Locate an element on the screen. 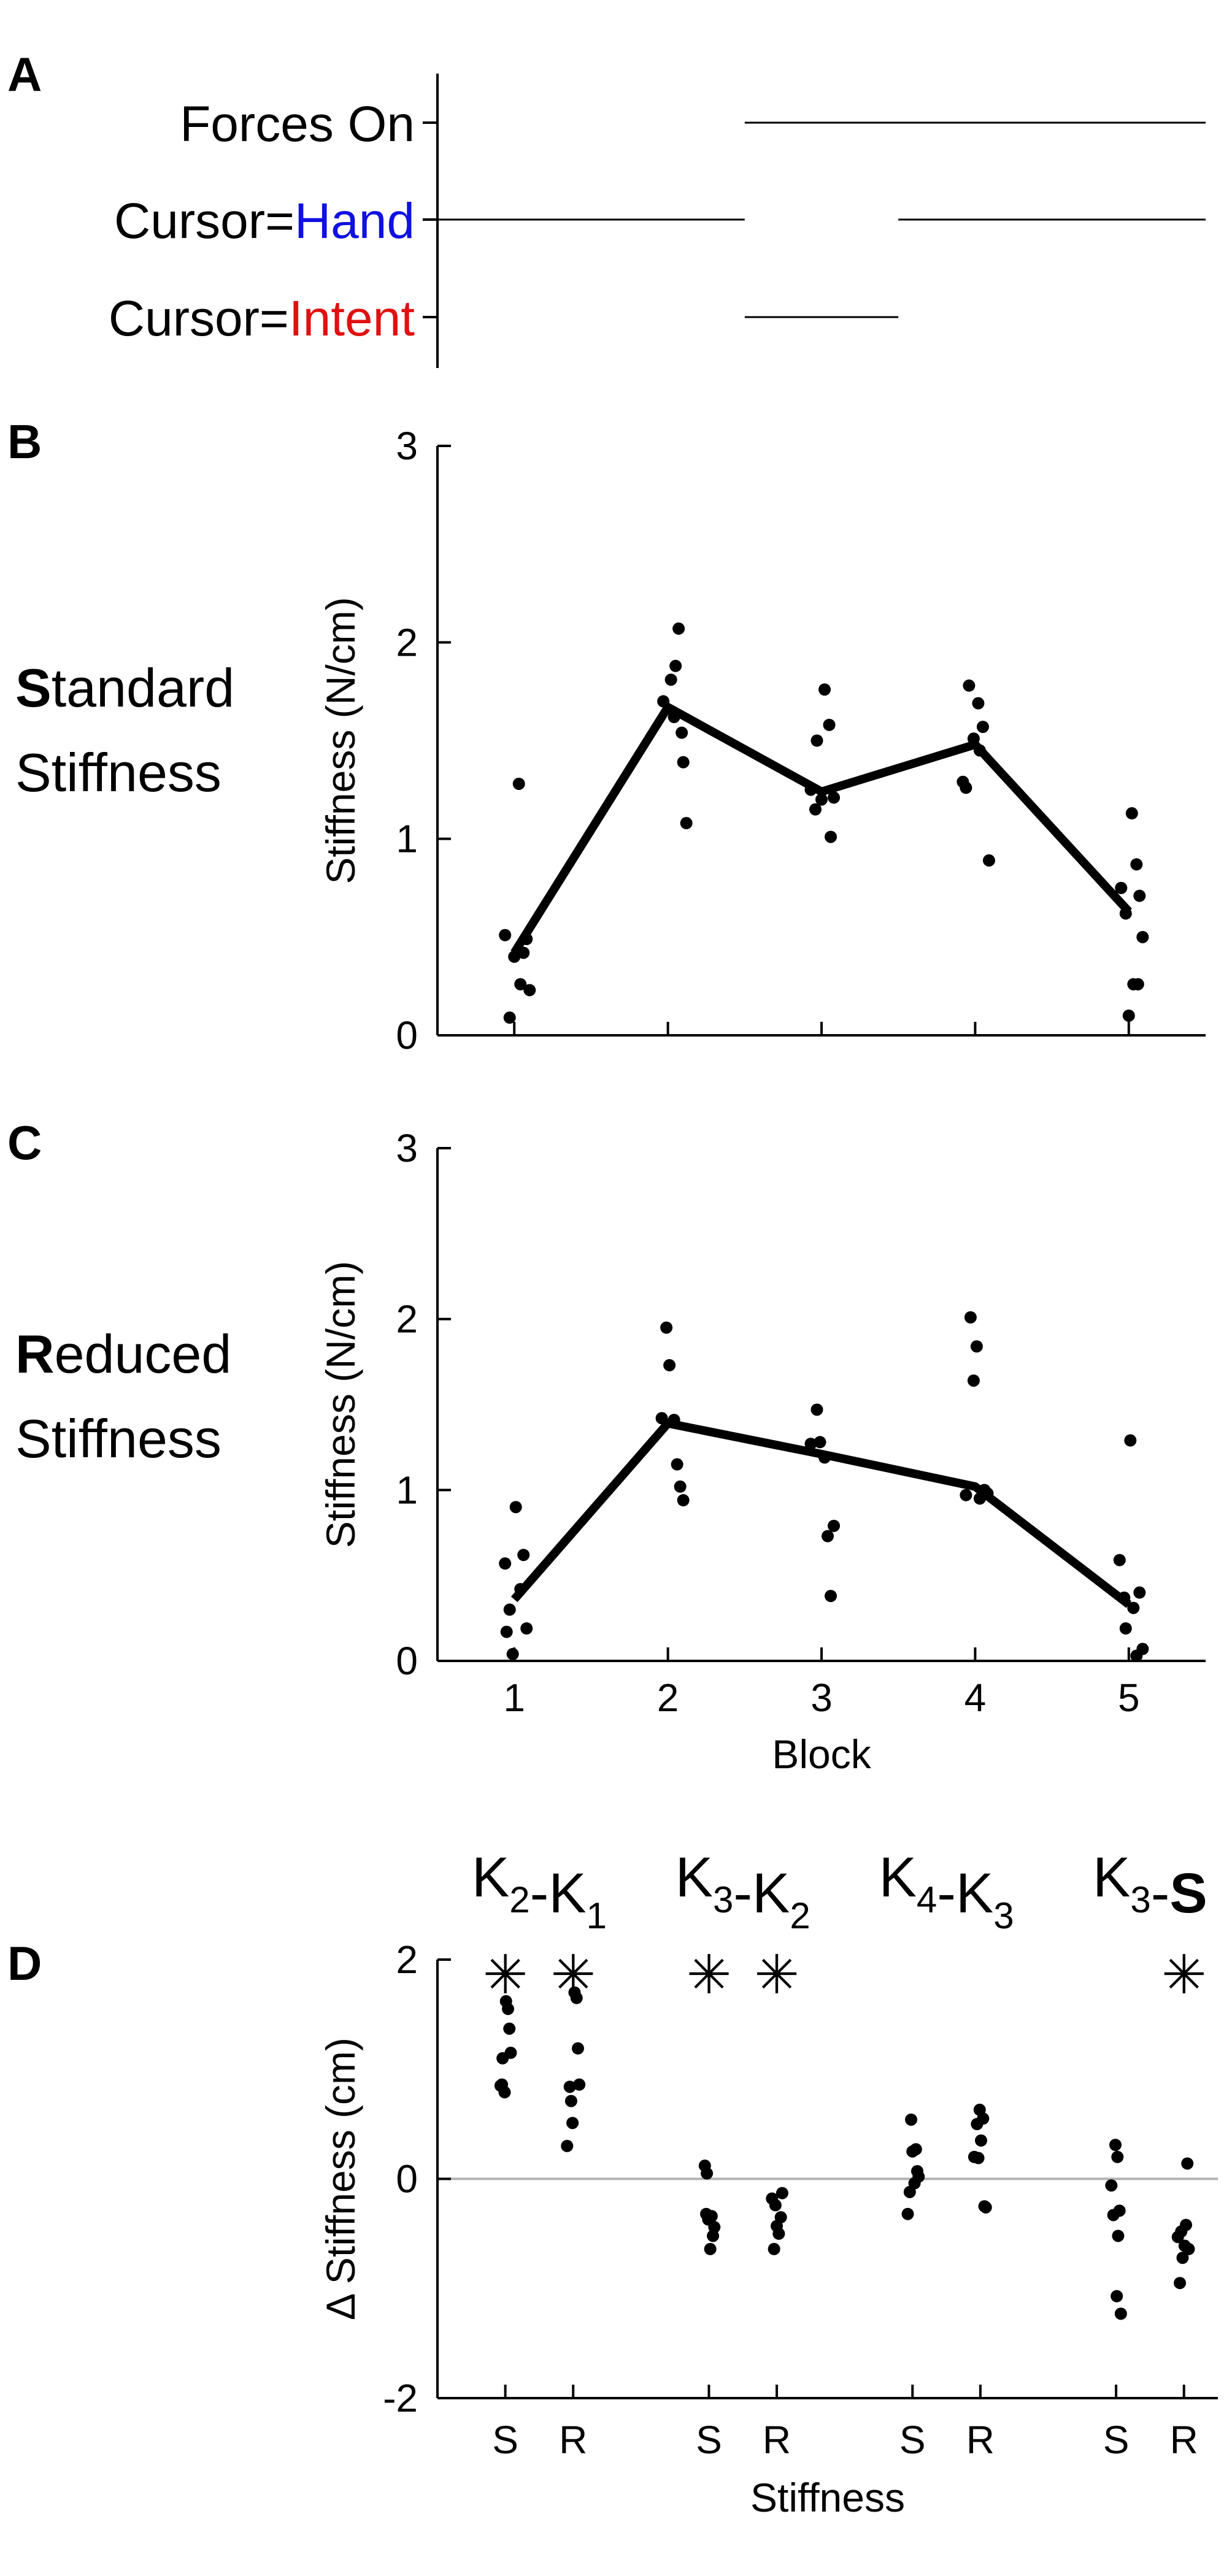  side-label-line2: Stiffness is located at coordinates (118, 772).